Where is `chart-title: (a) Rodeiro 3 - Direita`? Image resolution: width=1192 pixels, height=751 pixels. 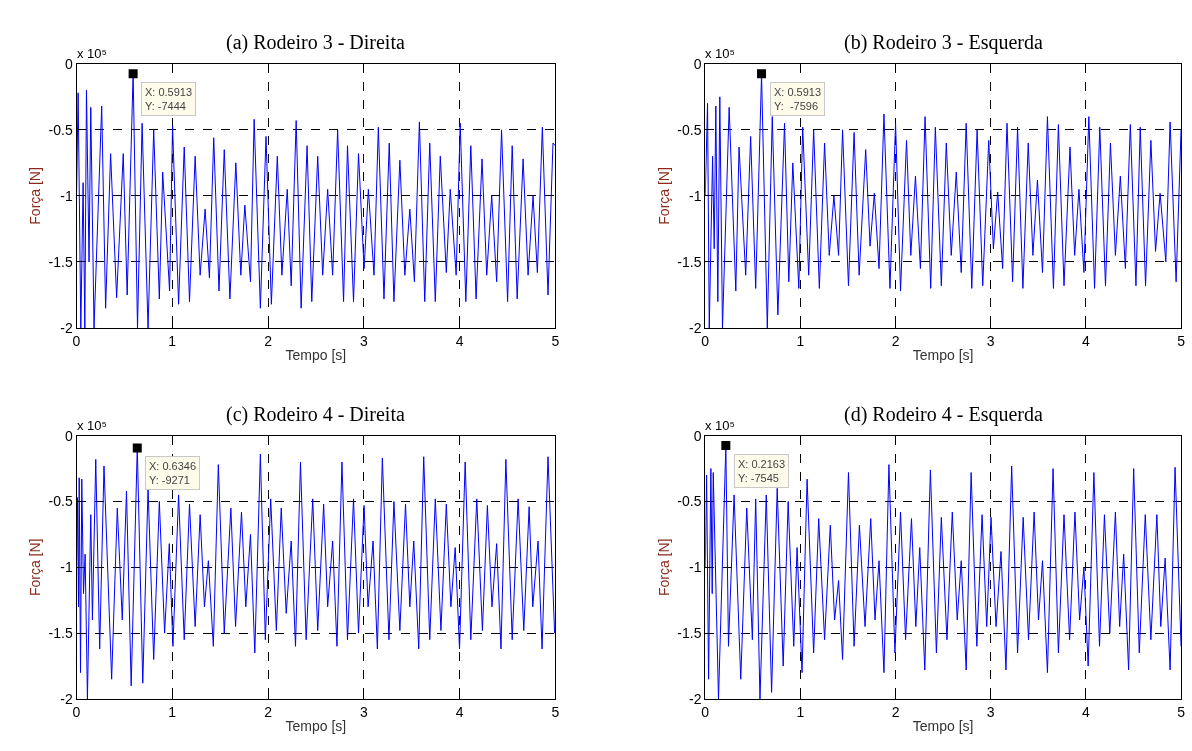
chart-title: (a) Rodeiro 3 - Direita is located at coordinates (315, 42).